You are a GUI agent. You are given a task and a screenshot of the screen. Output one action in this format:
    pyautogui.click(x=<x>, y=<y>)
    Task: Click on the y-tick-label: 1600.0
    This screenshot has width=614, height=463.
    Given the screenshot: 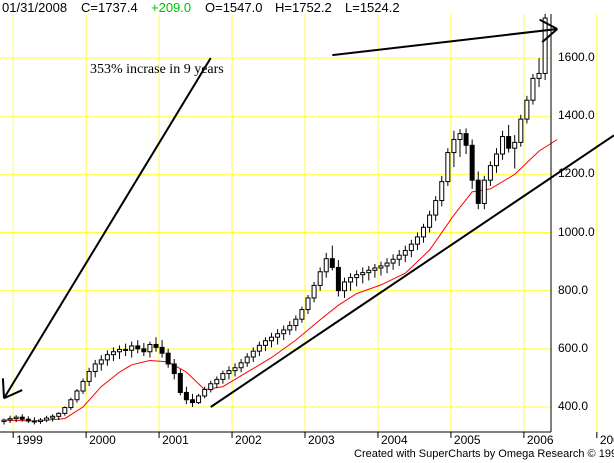 What is the action you would take?
    pyautogui.click(x=576, y=57)
    